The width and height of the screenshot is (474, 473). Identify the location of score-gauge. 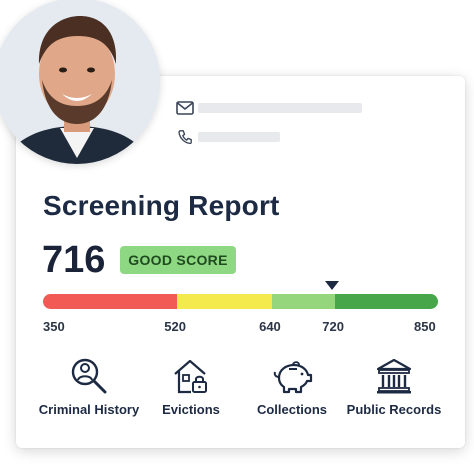
(240, 301).